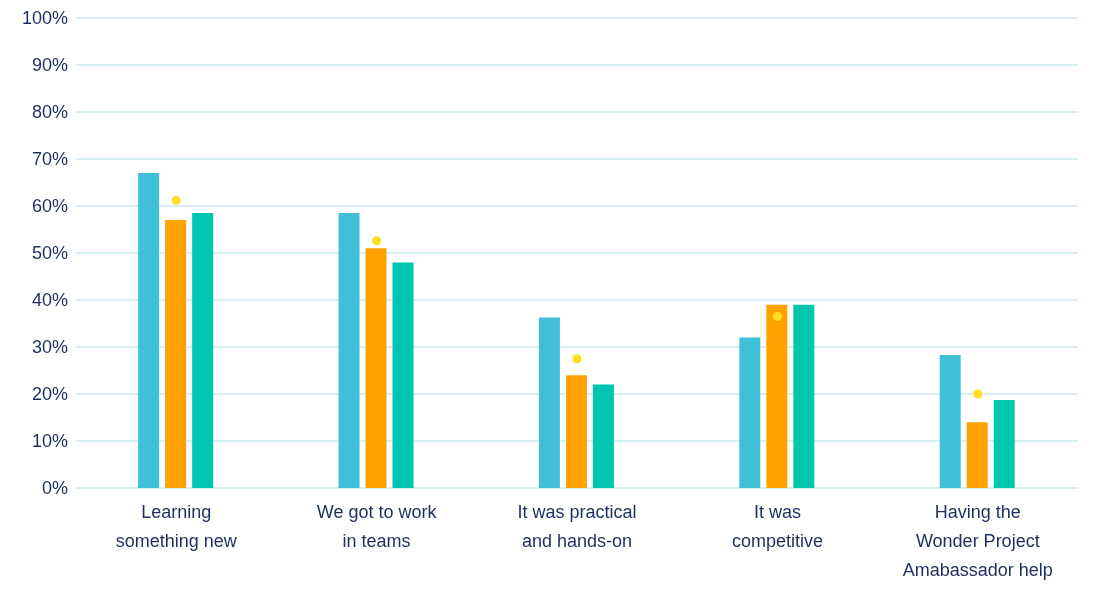 The image size is (1118, 596). I want to click on x-tick-label: Learning something new, so click(176, 526).